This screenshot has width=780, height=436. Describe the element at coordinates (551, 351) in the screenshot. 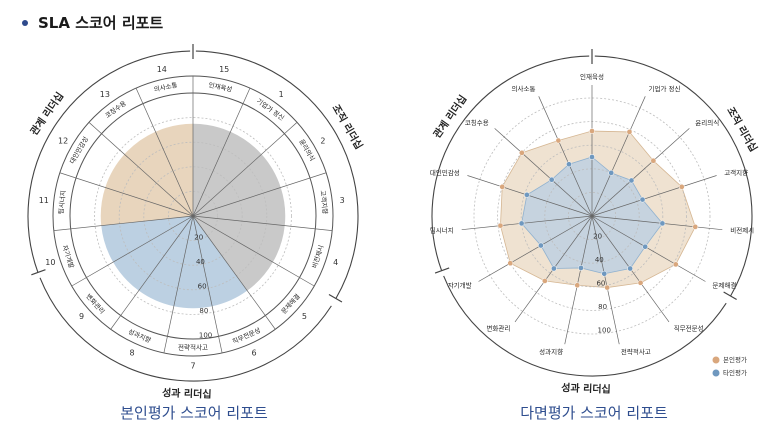

I see `axis-label: 성과지향` at that location.